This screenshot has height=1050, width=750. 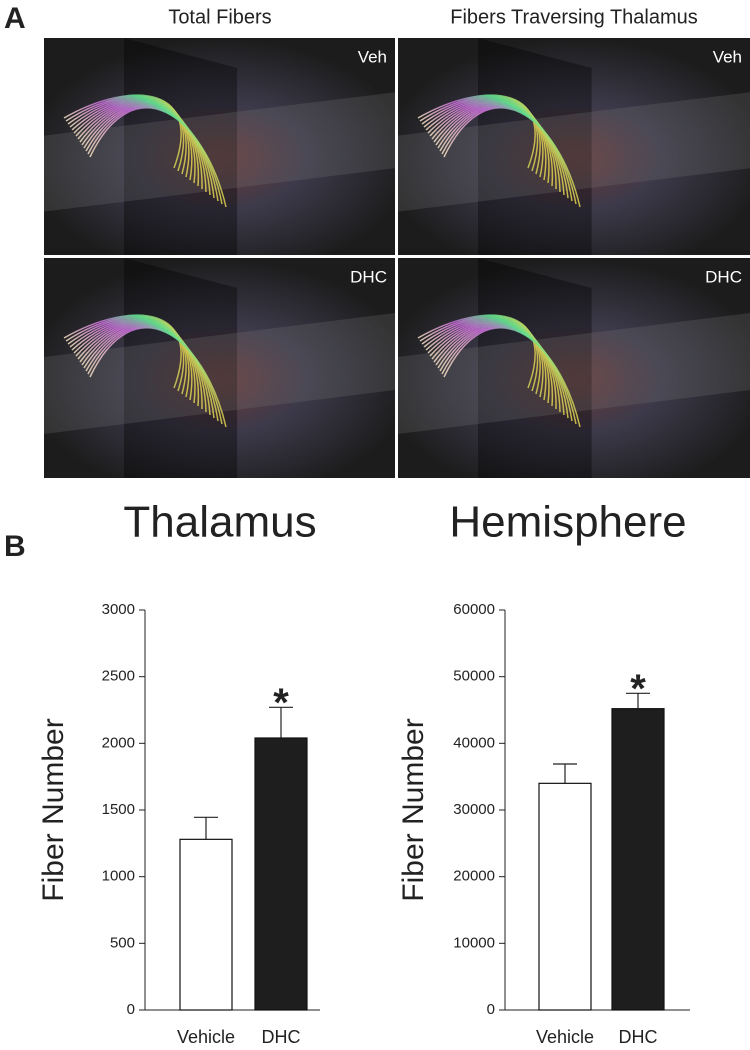 What do you see at coordinates (567, 522) in the screenshot?
I see `chart-title: Hemisphere` at bounding box center [567, 522].